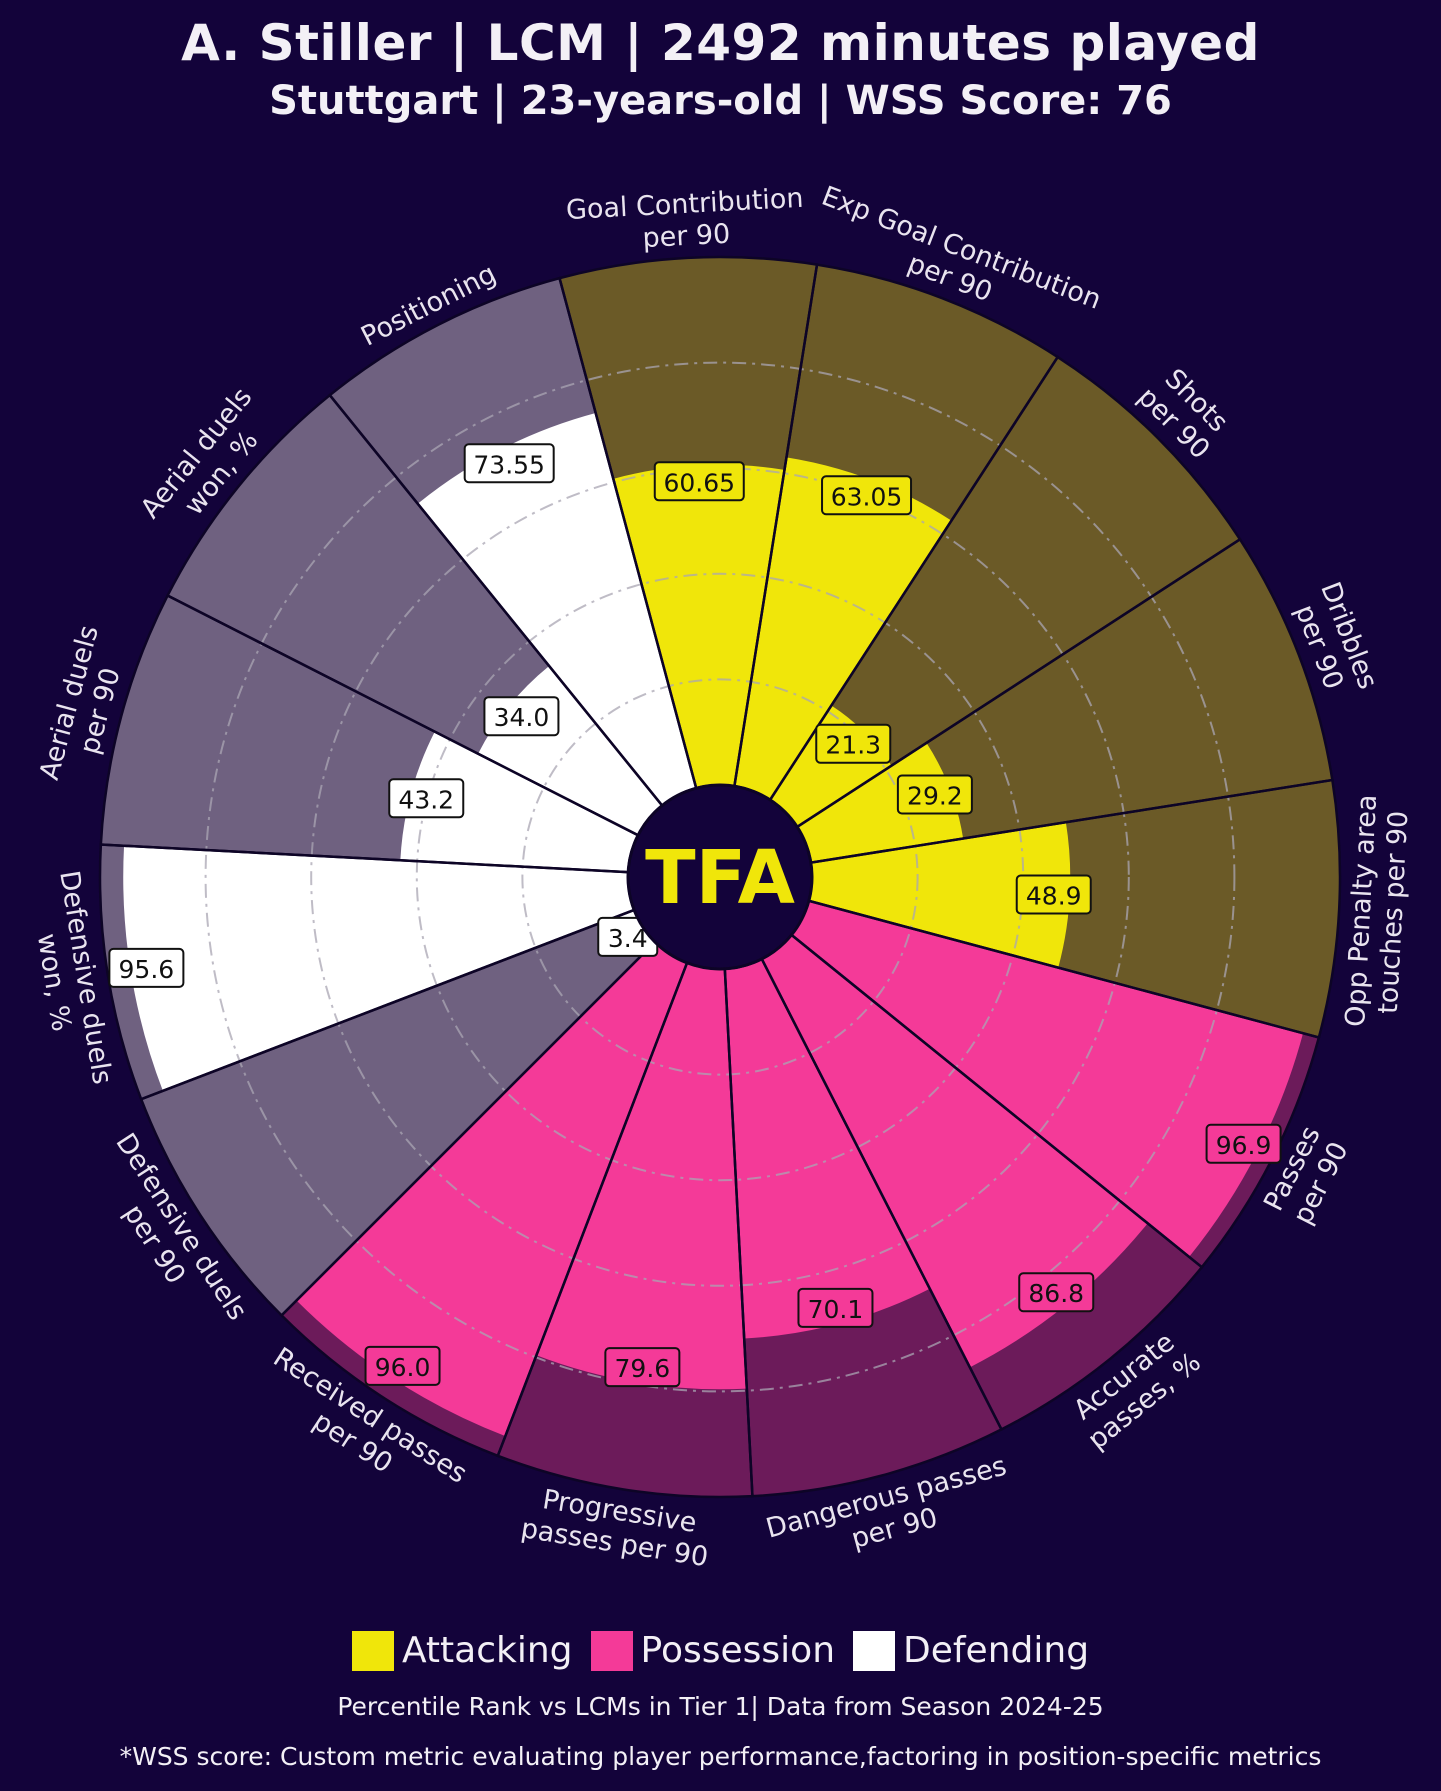 The image size is (1441, 1791). I want to click on legend-item-attacking: Attacking, so click(462, 1650).